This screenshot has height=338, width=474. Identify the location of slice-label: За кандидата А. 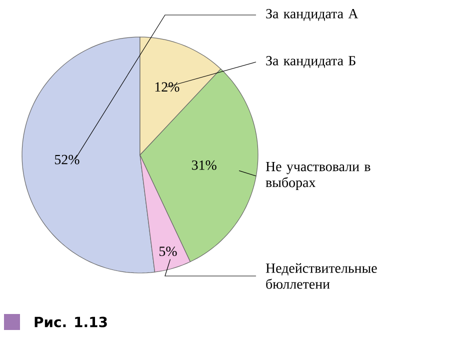
(312, 15).